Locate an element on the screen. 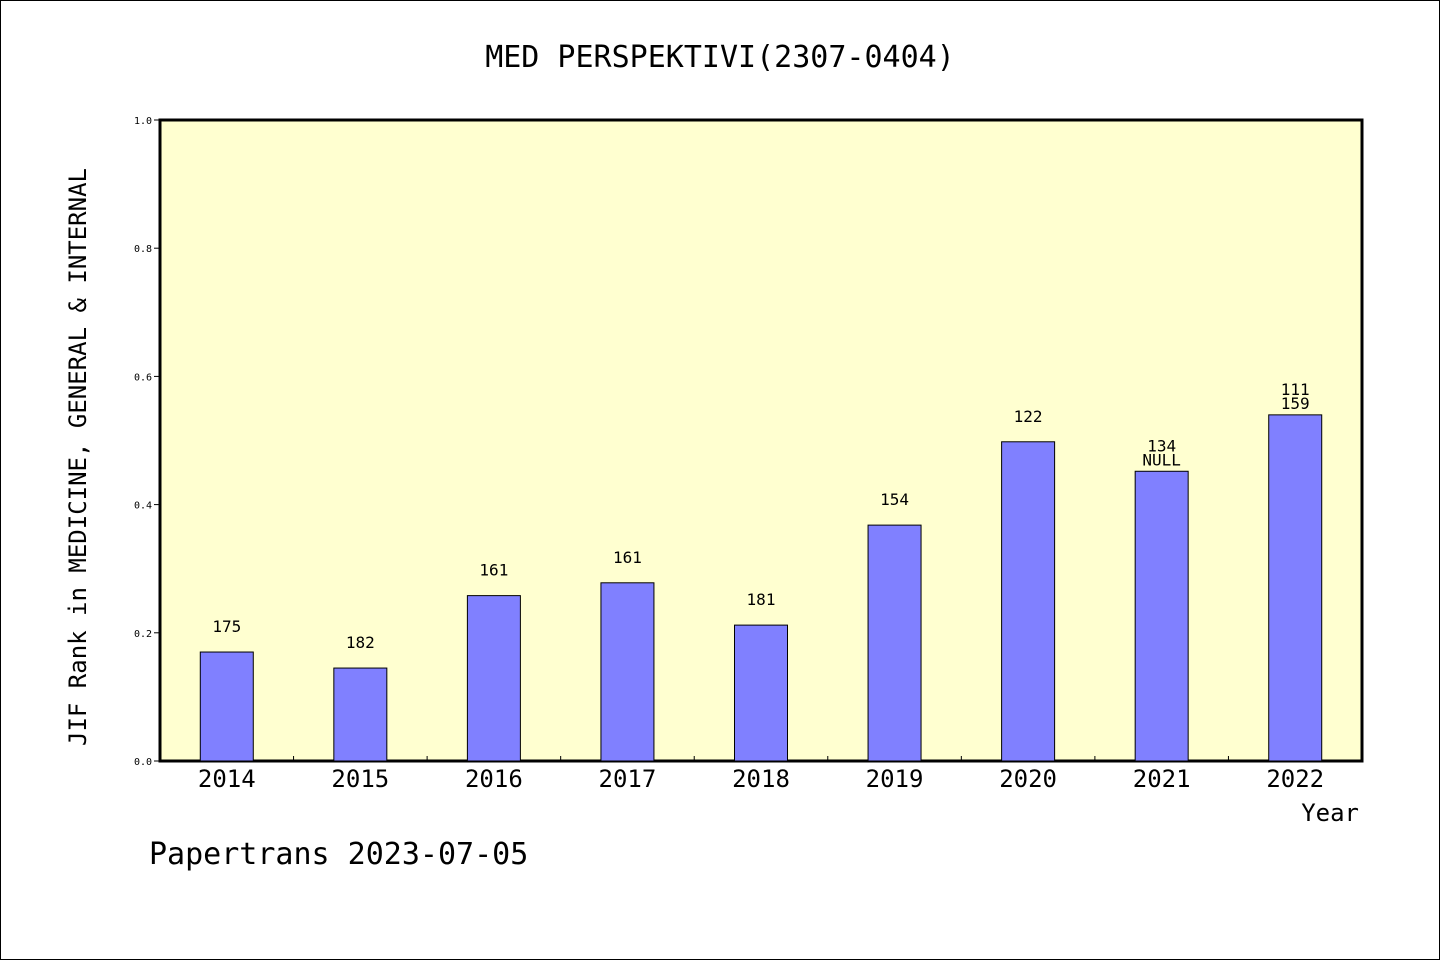 The height and width of the screenshot is (964, 1440). y-axis: 0.0 0.2 0.4 0.6 0.8 1.0 is located at coordinates (147, 442).